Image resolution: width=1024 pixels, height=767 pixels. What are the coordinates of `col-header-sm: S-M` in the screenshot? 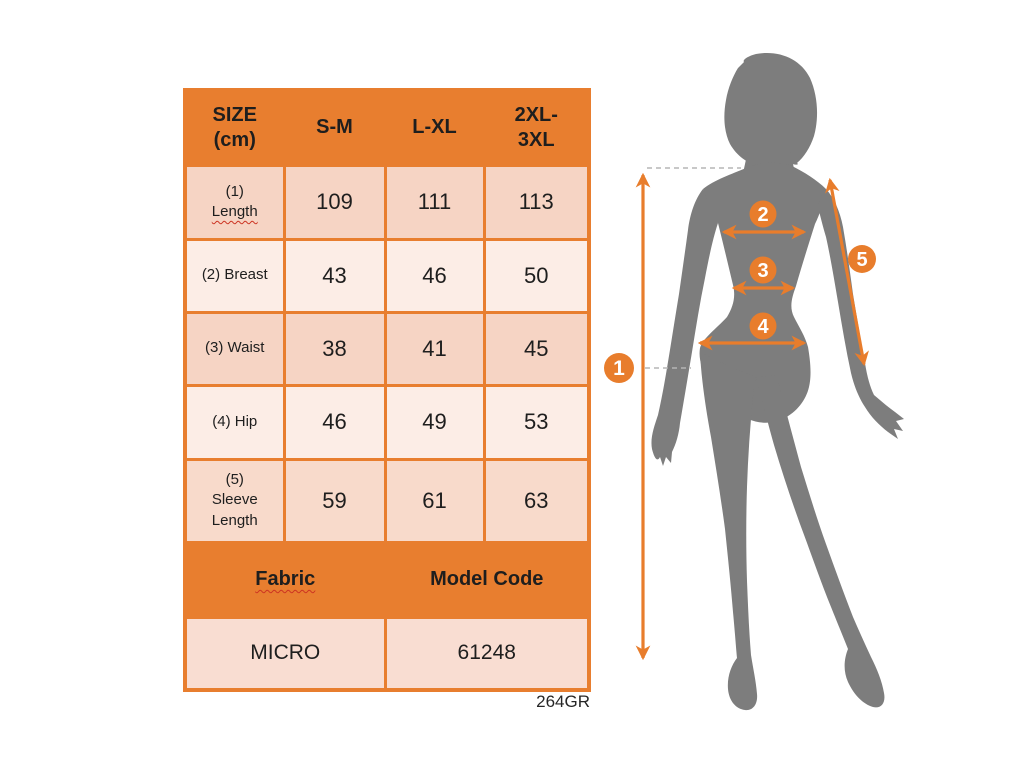 It's located at (334, 127).